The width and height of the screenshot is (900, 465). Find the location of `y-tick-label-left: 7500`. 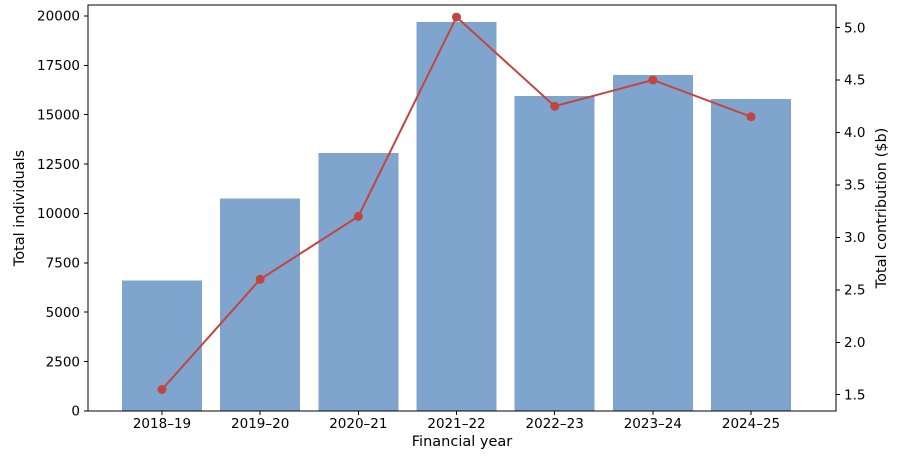

y-tick-label-left: 7500 is located at coordinates (63, 264).